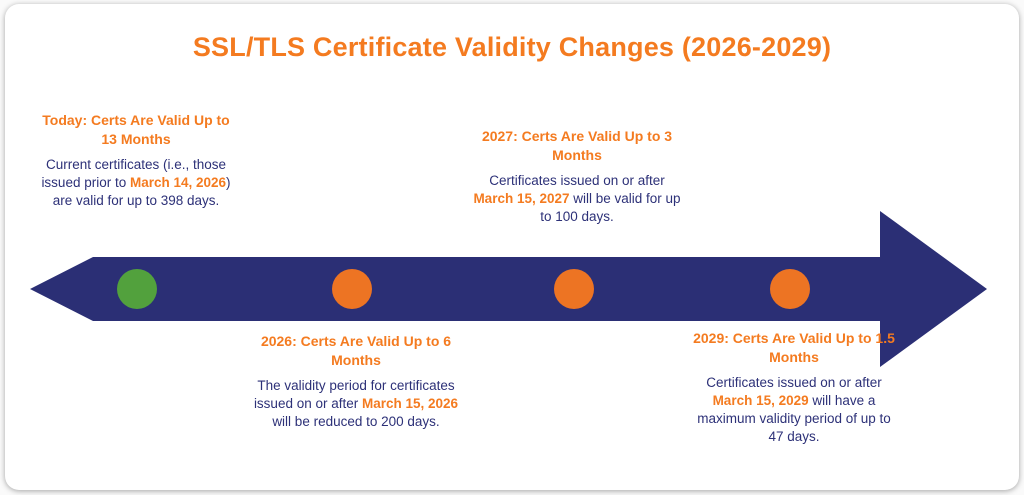 The height and width of the screenshot is (495, 1024). Describe the element at coordinates (356, 422) in the screenshot. I see `milestone-body-text: will be reduced to 200 days.` at that location.